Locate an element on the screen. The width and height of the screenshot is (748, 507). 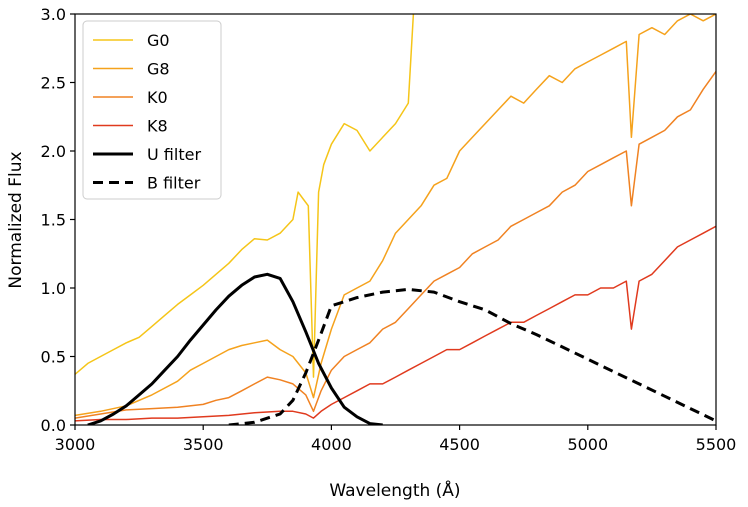
y-axis-label: Normalized Flux is located at coordinates (16, 219).